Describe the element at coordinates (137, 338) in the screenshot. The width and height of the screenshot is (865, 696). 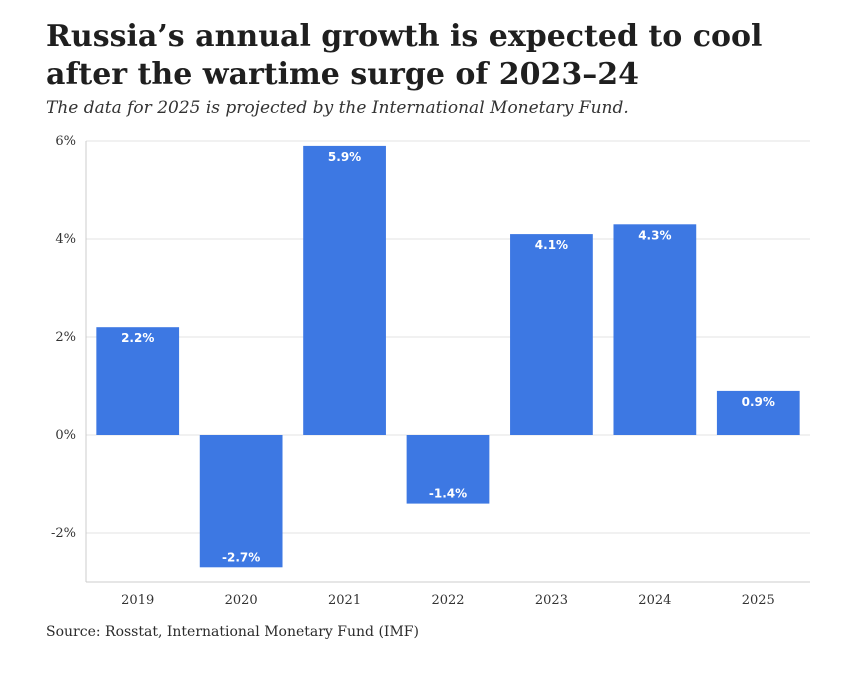
I see `data-label-2019: 2.2%` at that location.